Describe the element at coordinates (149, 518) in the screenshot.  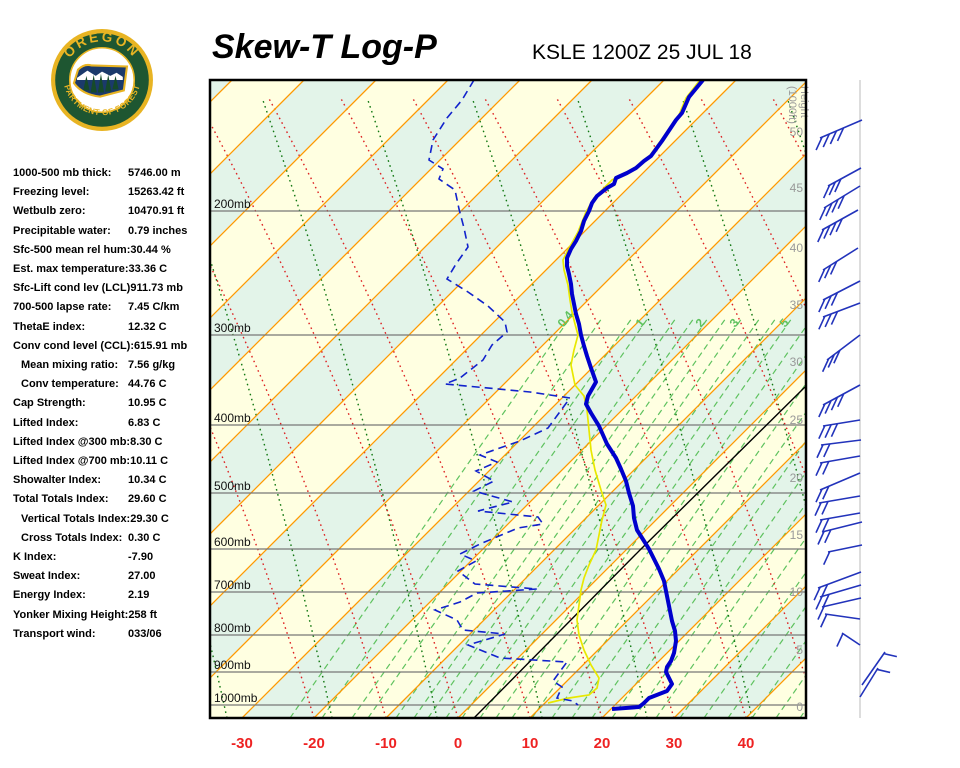
I see `stat-value: 29.30 C` at that location.